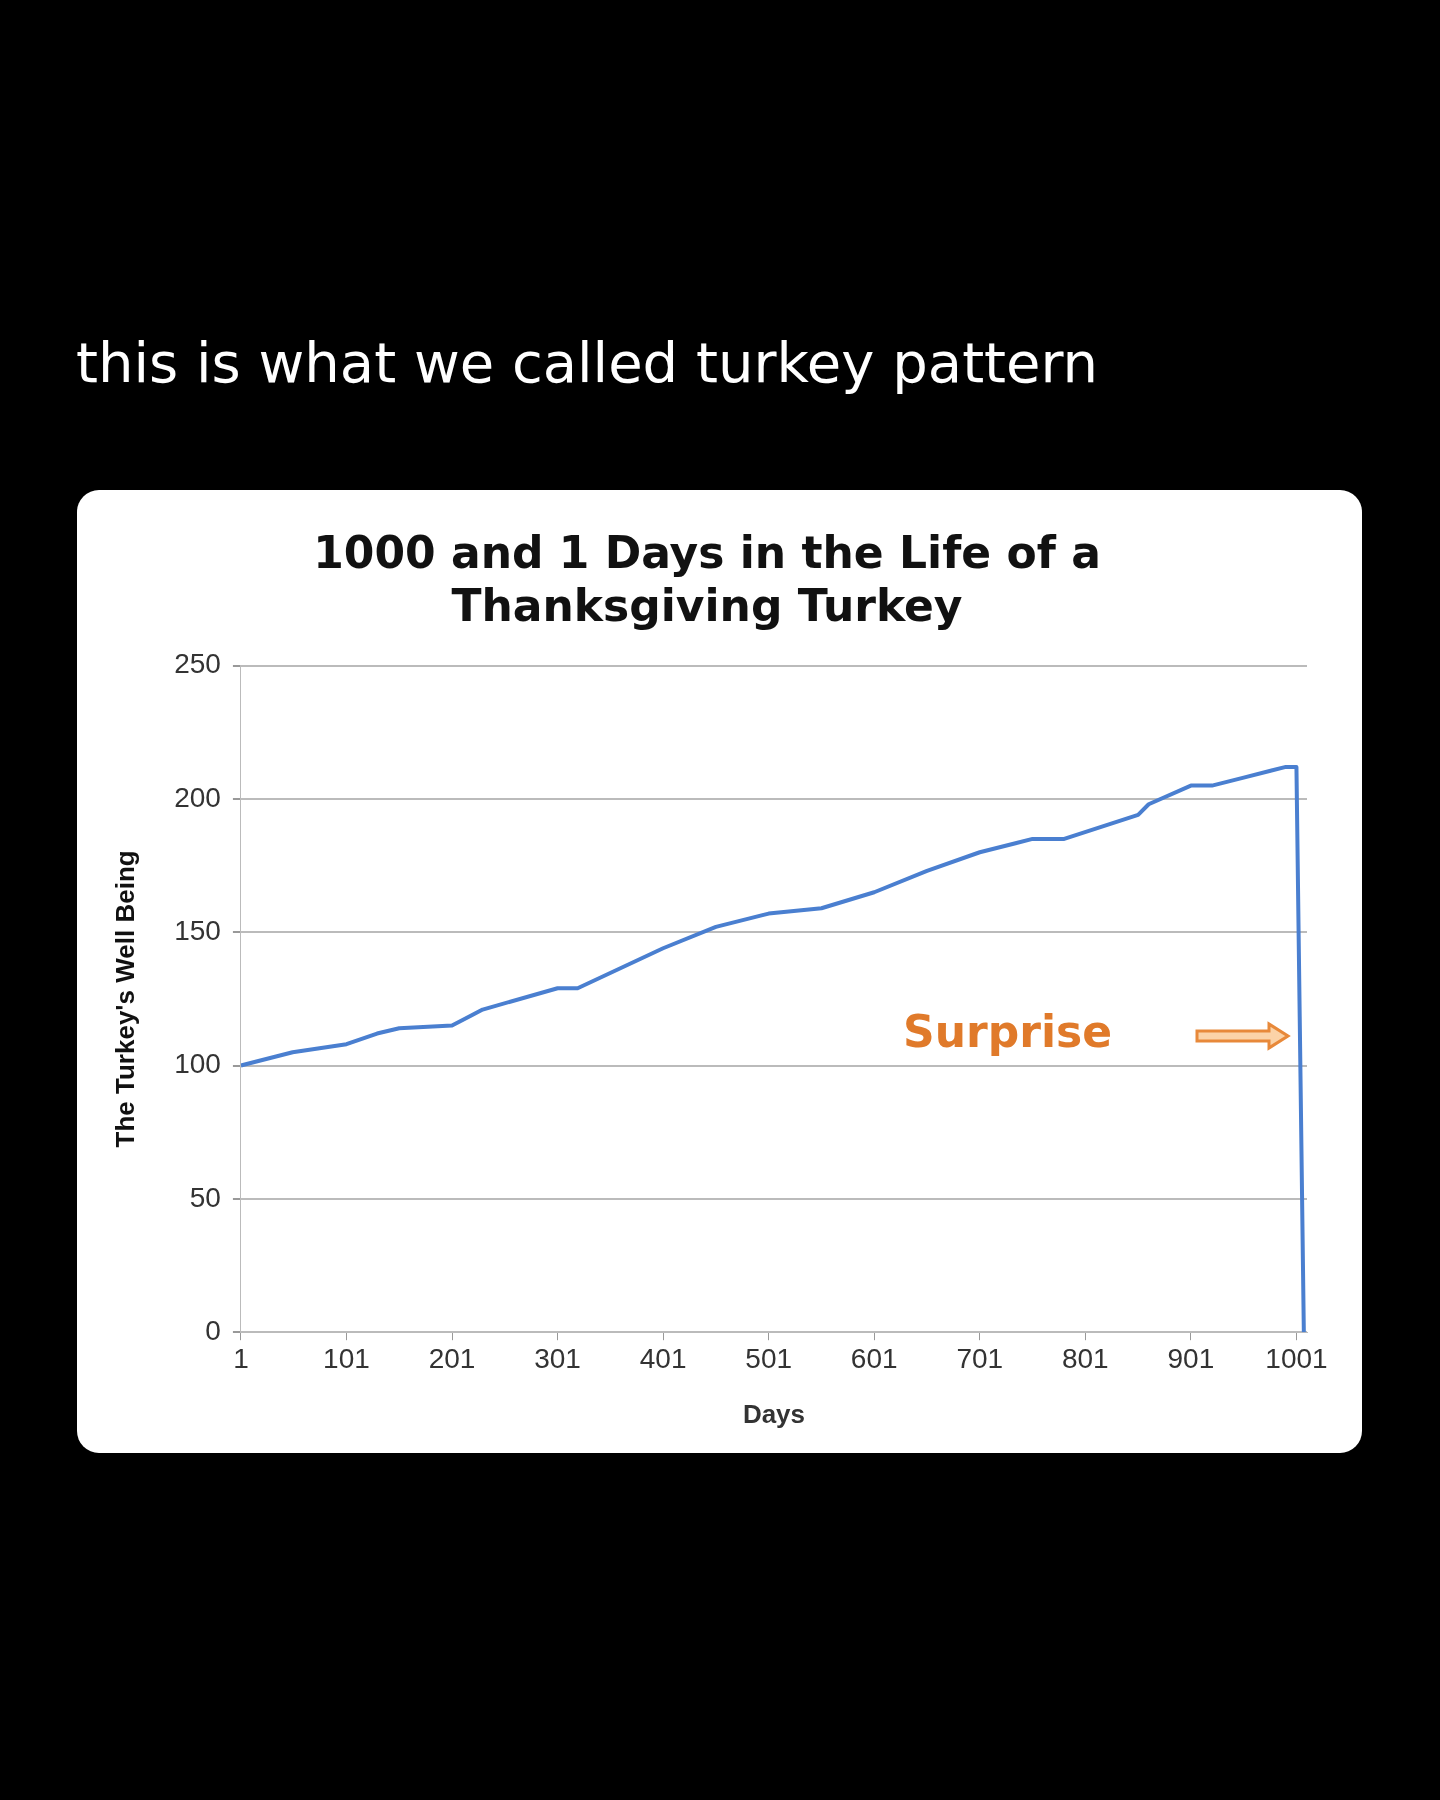  Describe the element at coordinates (1085, 1358) in the screenshot. I see `x-tick-label: 801` at that location.